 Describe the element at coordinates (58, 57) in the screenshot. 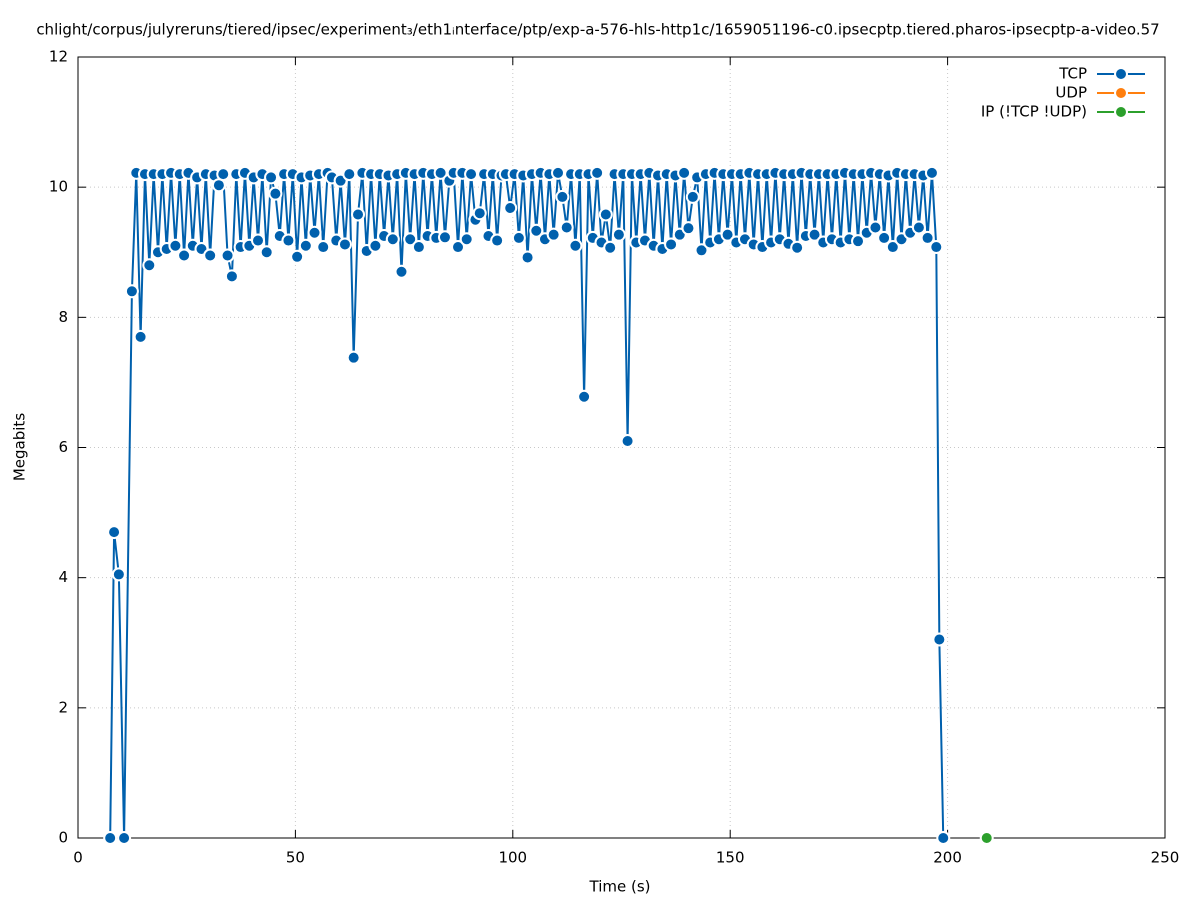

I see `y-tick-label: 12` at that location.